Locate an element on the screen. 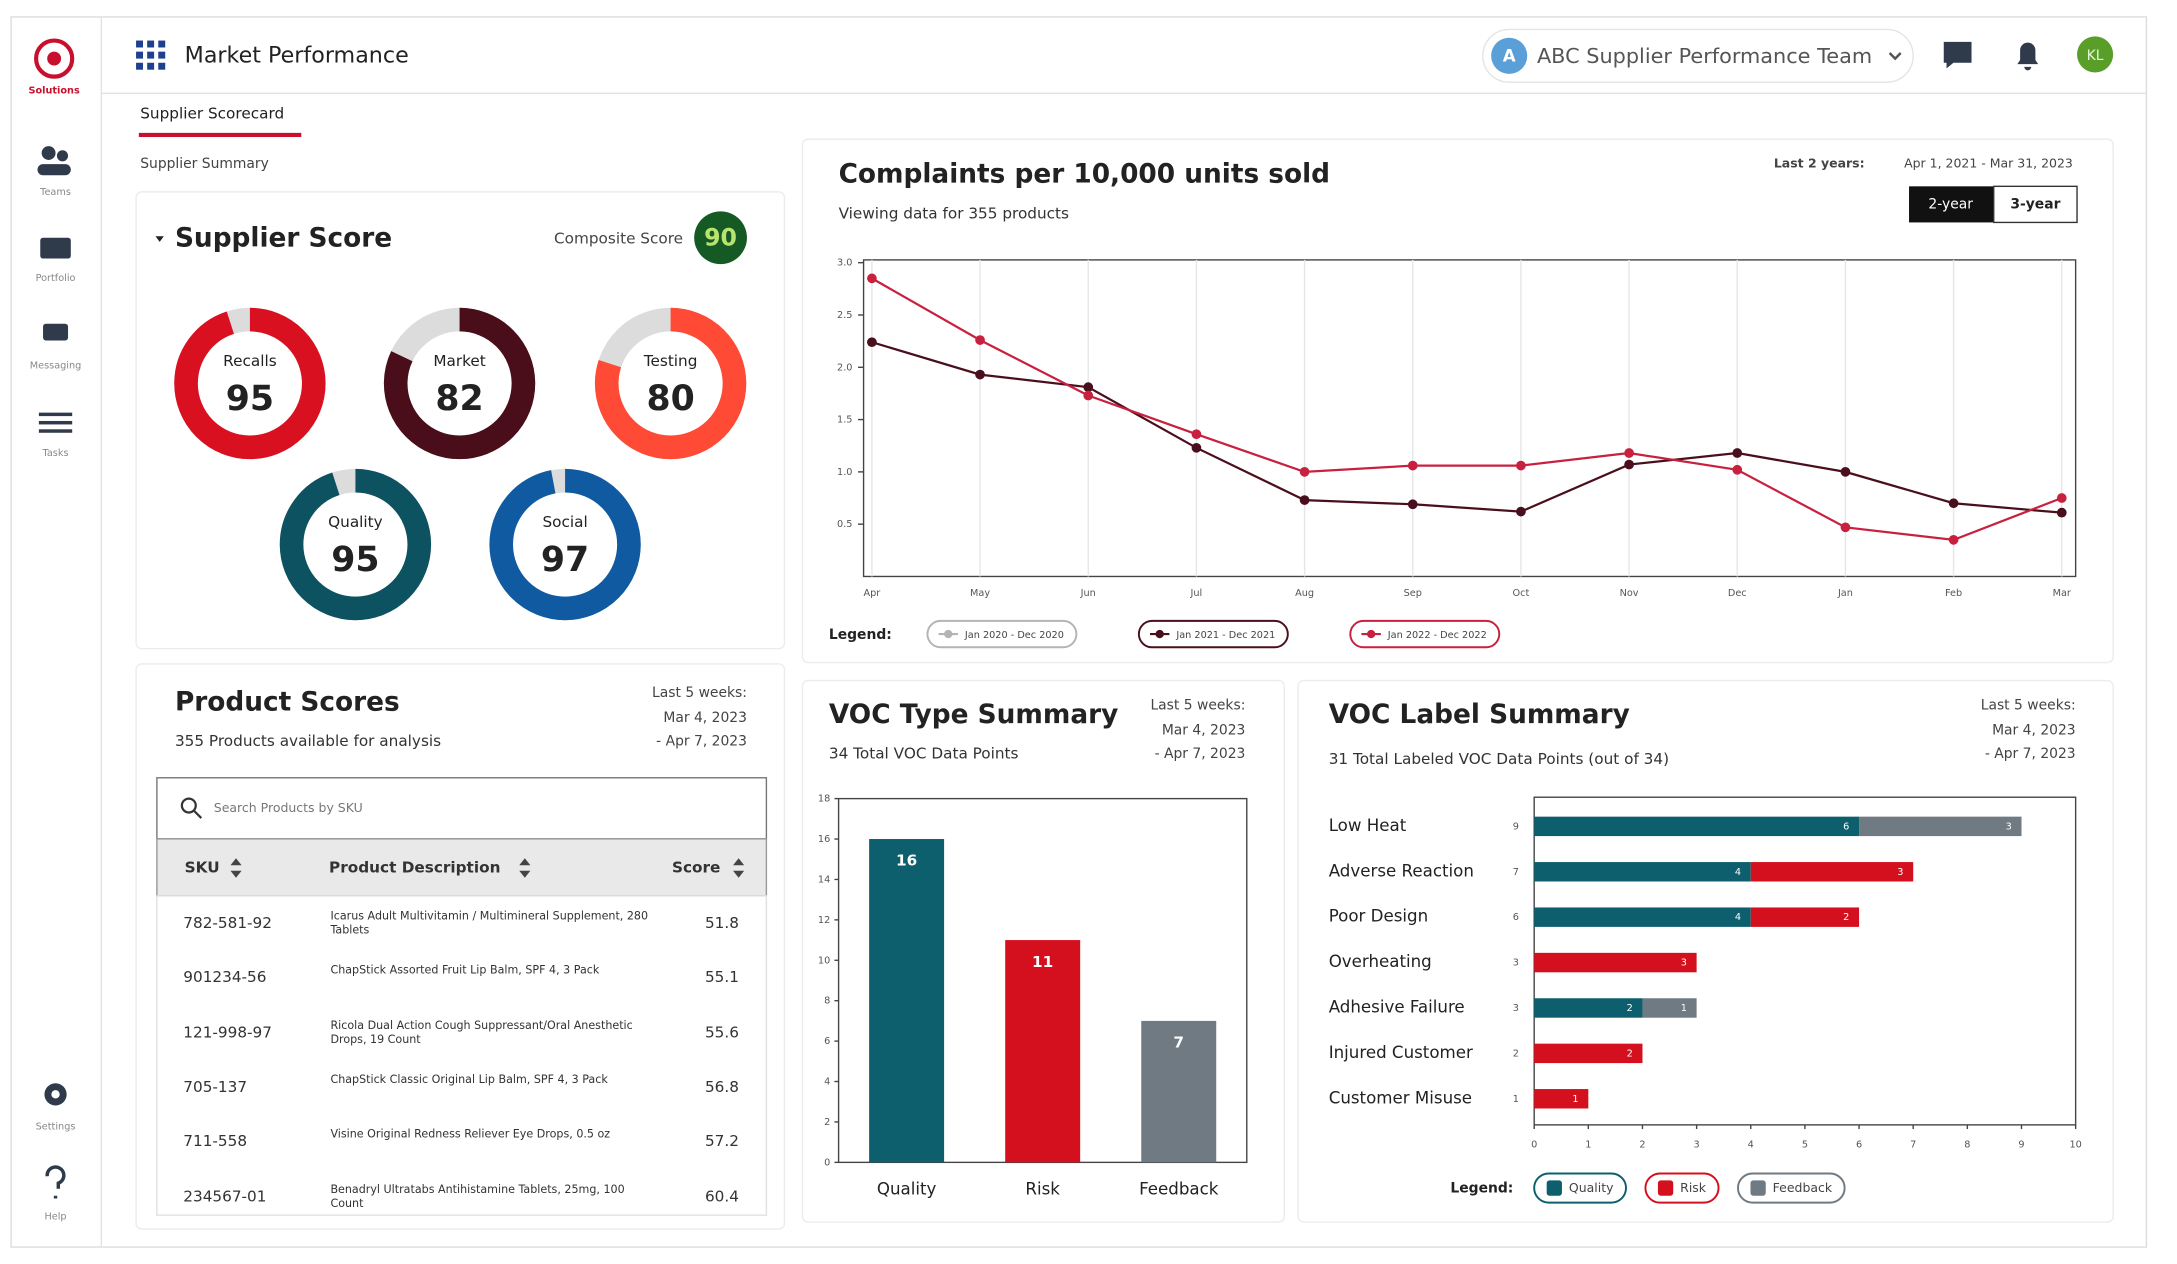 This screenshot has width=2177, height=1264. user-avatar is located at coordinates (2095, 54).